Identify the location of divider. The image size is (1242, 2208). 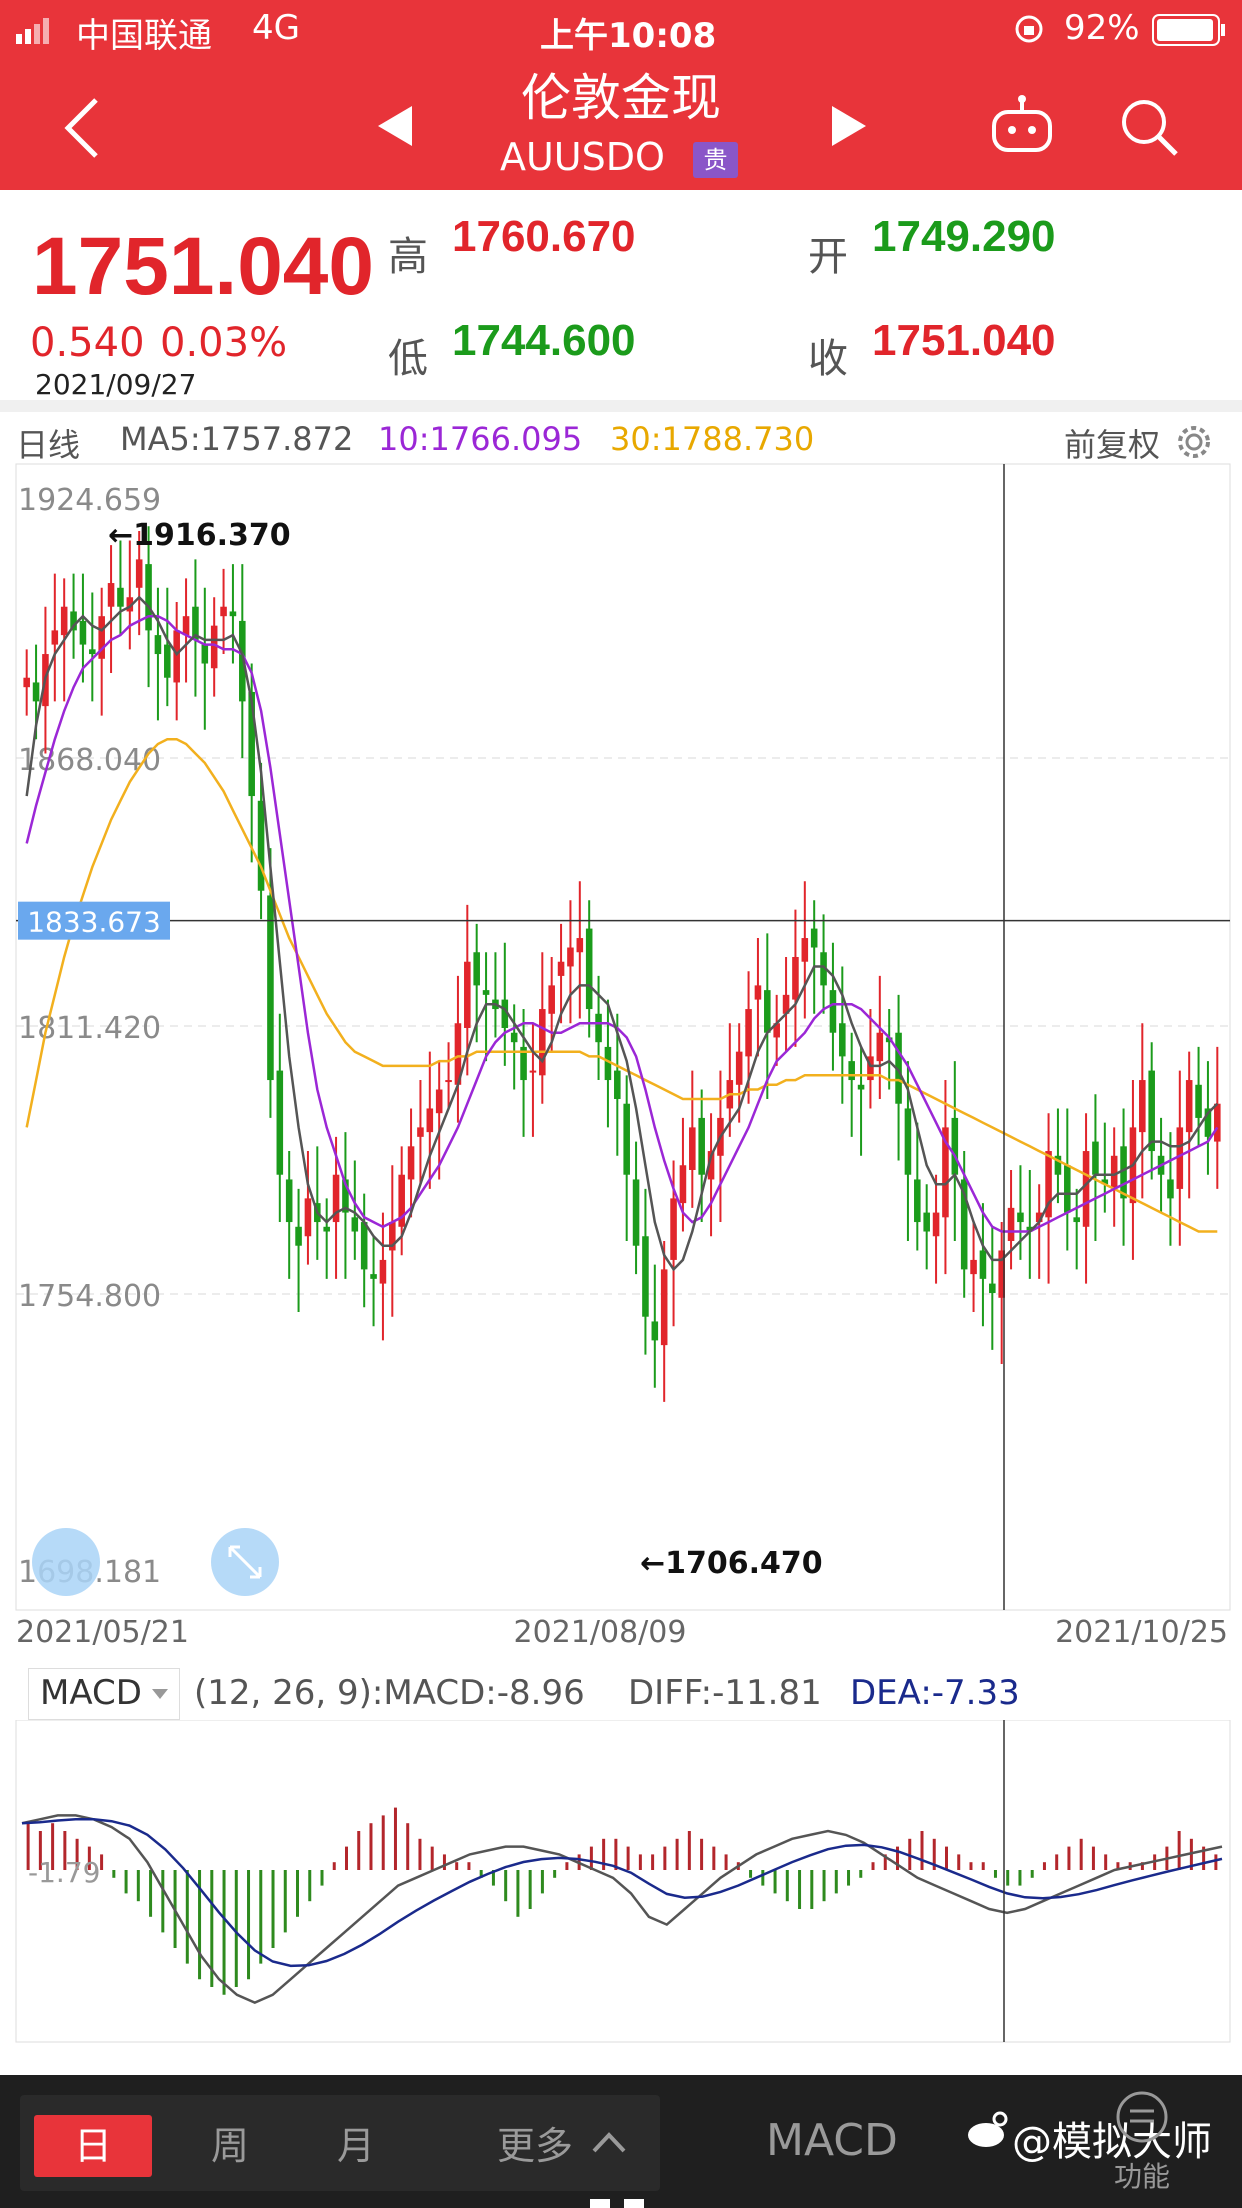
(621, 406).